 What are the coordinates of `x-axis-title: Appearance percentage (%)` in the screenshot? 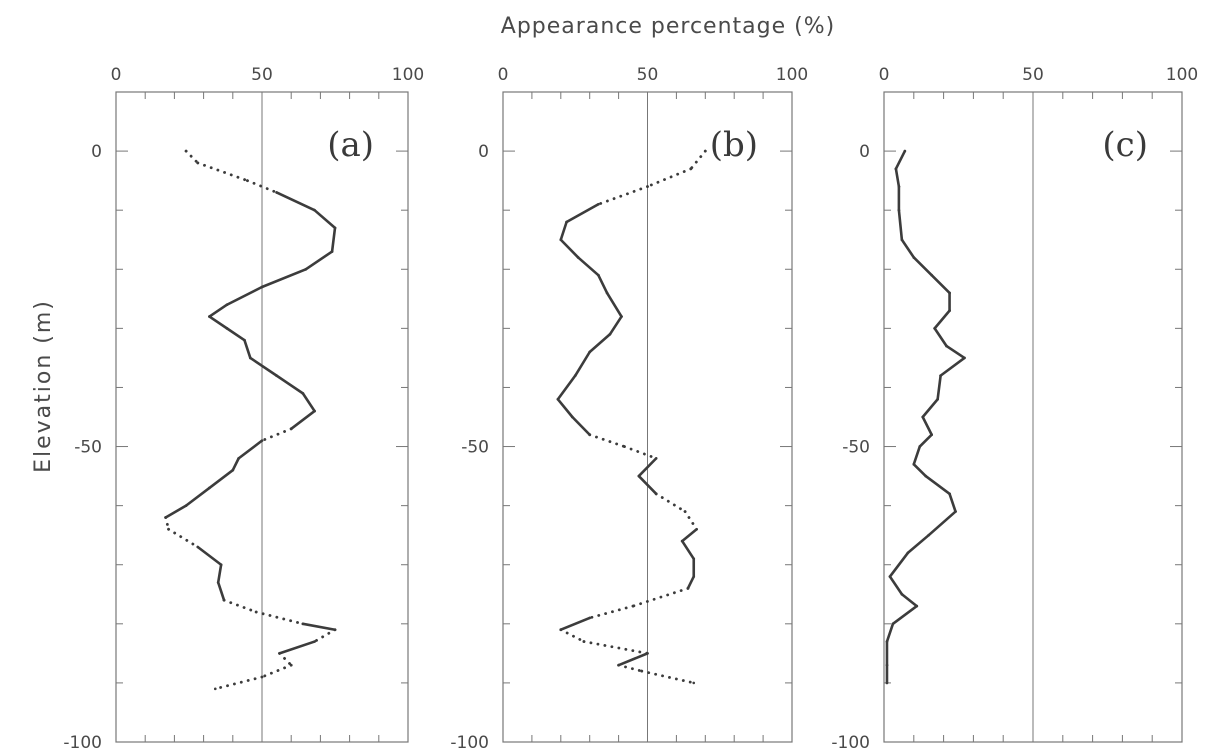 It's located at (668, 26).